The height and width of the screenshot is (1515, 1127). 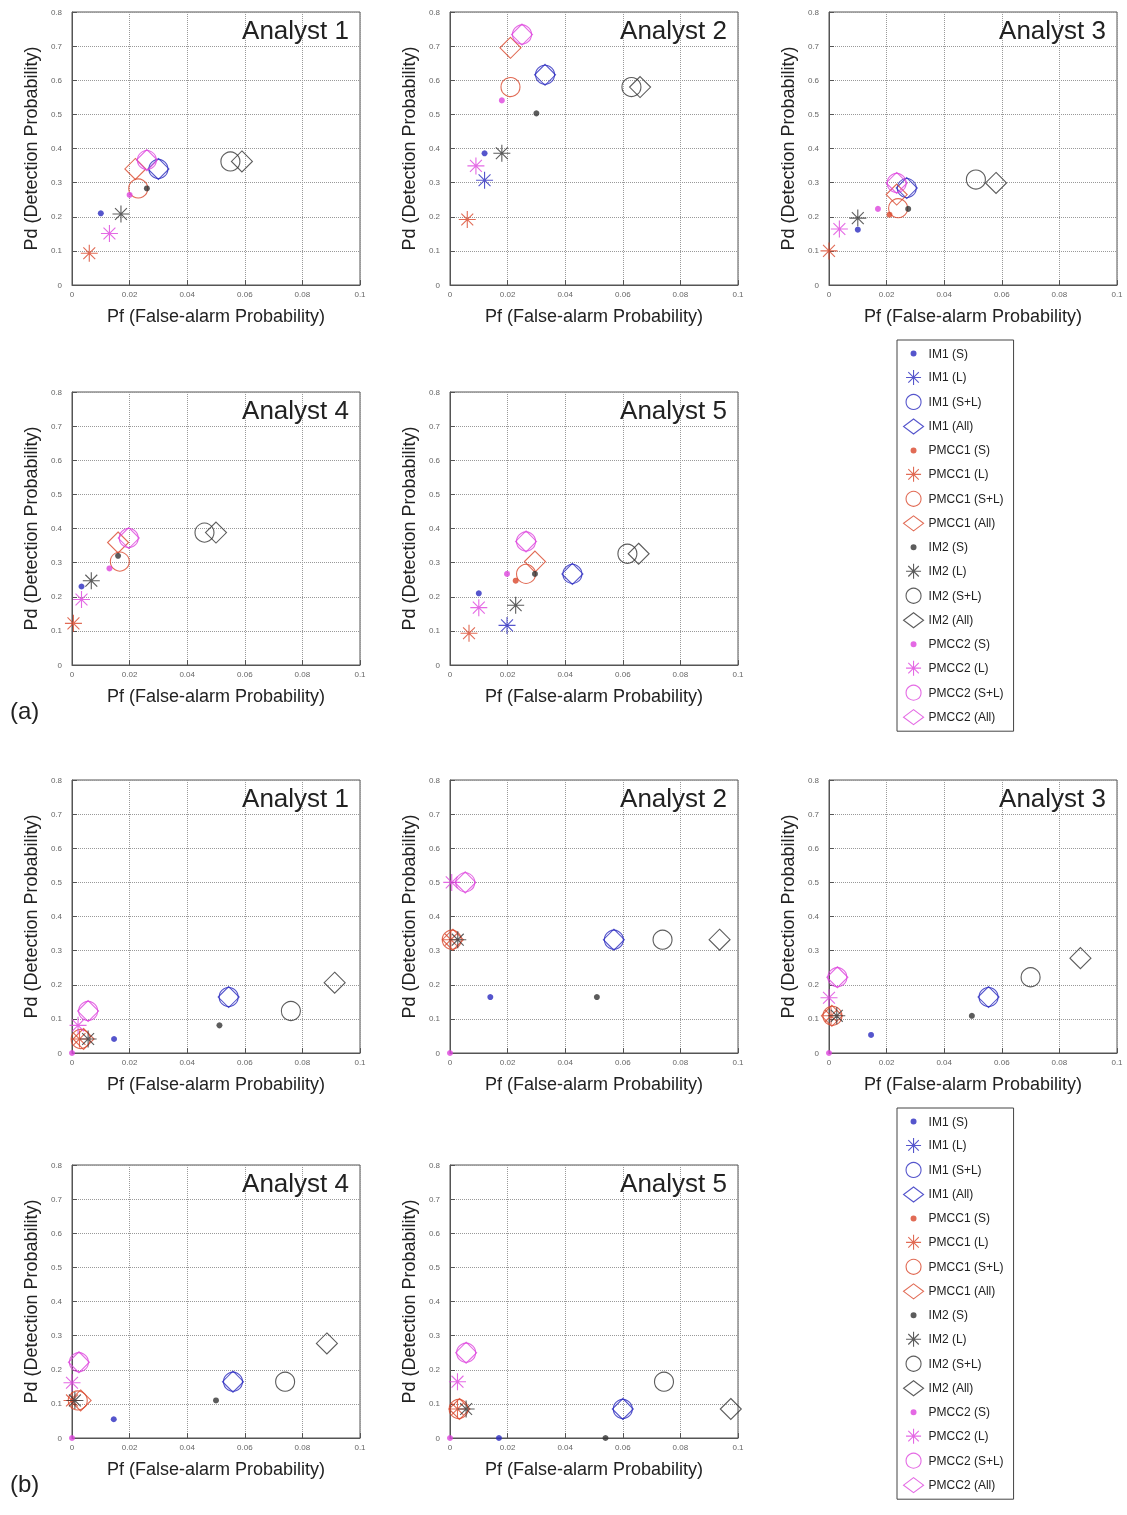 What do you see at coordinates (966, 1266) in the screenshot?
I see `legend-label: PMCC1 (S+L)` at bounding box center [966, 1266].